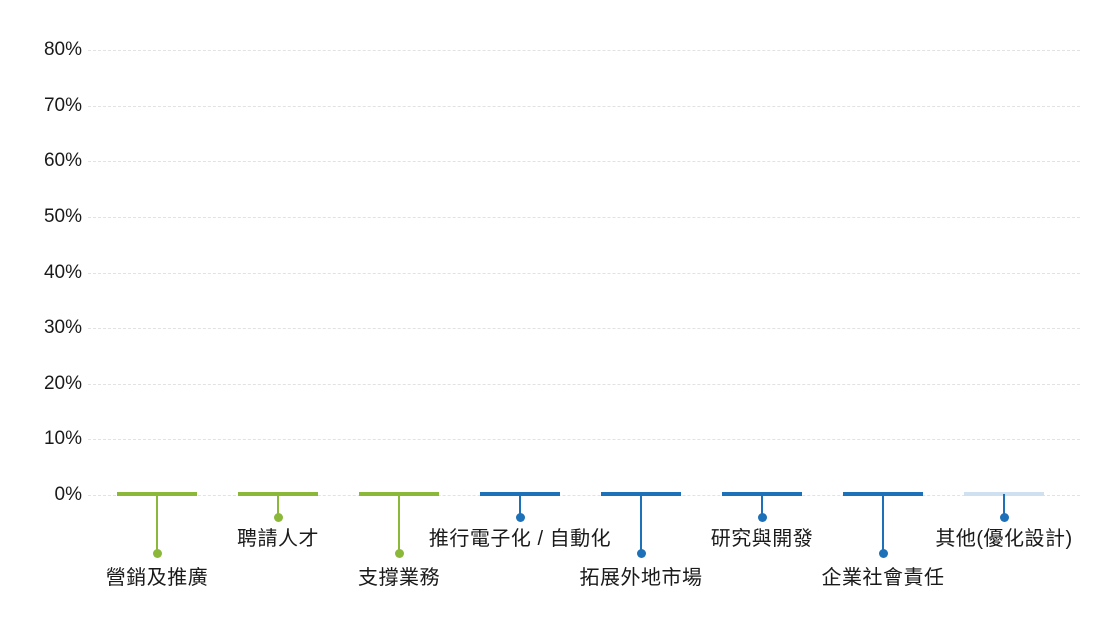 Image resolution: width=1120 pixels, height=630 pixels. What do you see at coordinates (278, 539) in the screenshot?
I see `category-label: 聘請人才` at bounding box center [278, 539].